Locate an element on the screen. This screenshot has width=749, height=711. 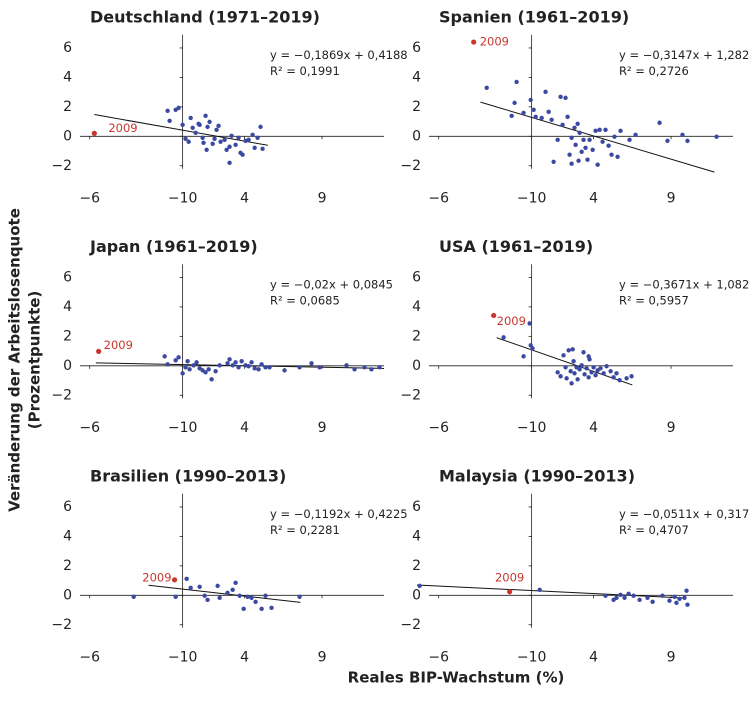
equation: y = −0,02x + 0,0845 is located at coordinates (331, 285).